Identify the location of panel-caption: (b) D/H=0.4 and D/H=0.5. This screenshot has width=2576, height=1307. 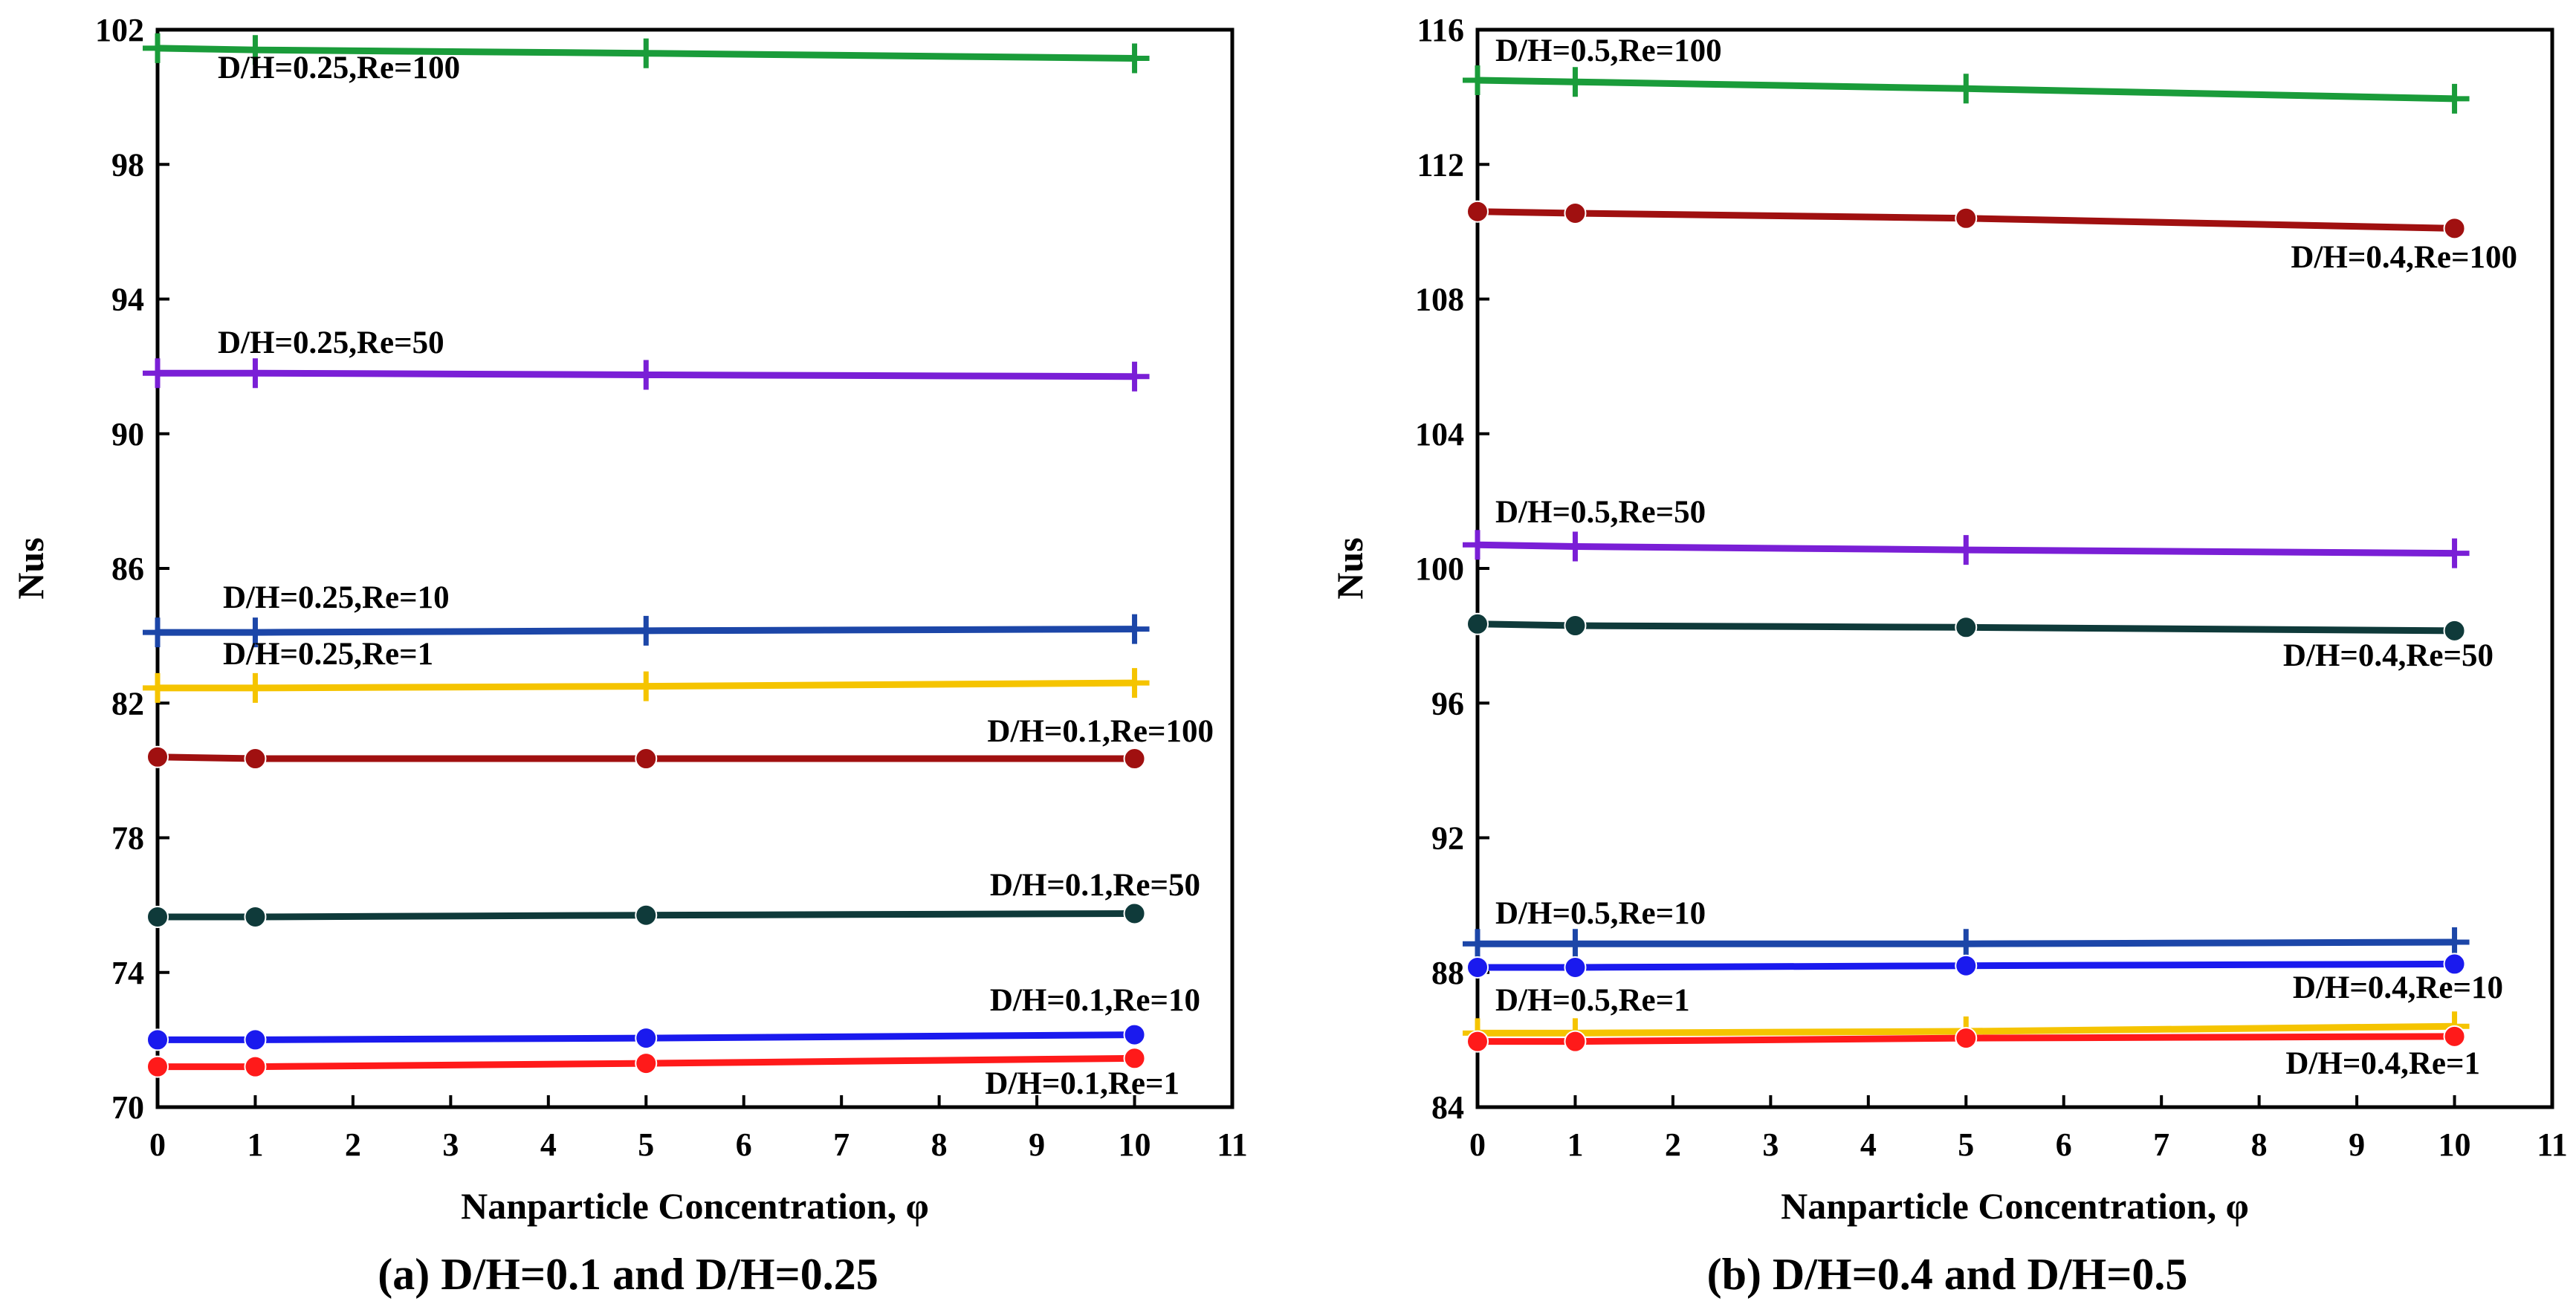
(1947, 1274).